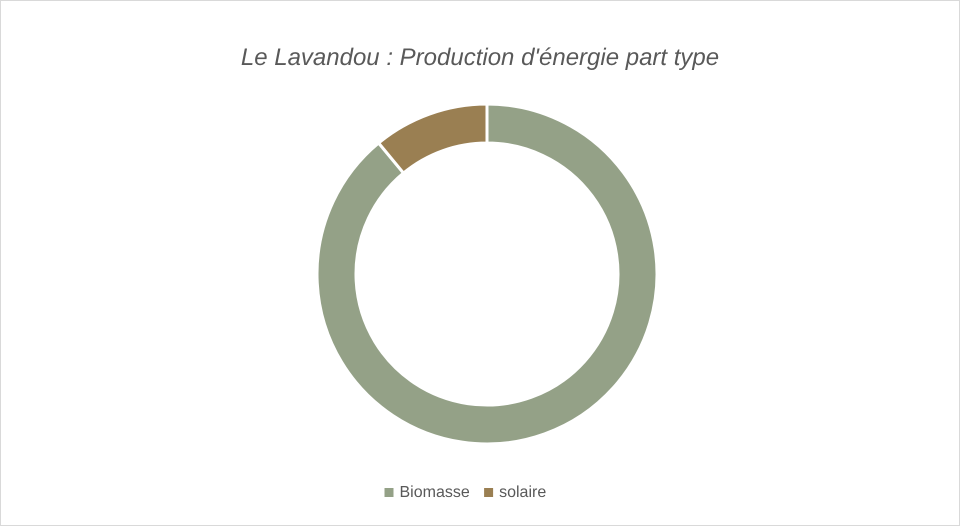 The width and height of the screenshot is (960, 526). Describe the element at coordinates (480, 57) in the screenshot. I see `chart-title: Le Lavandou : Production d'énergie part type` at that location.